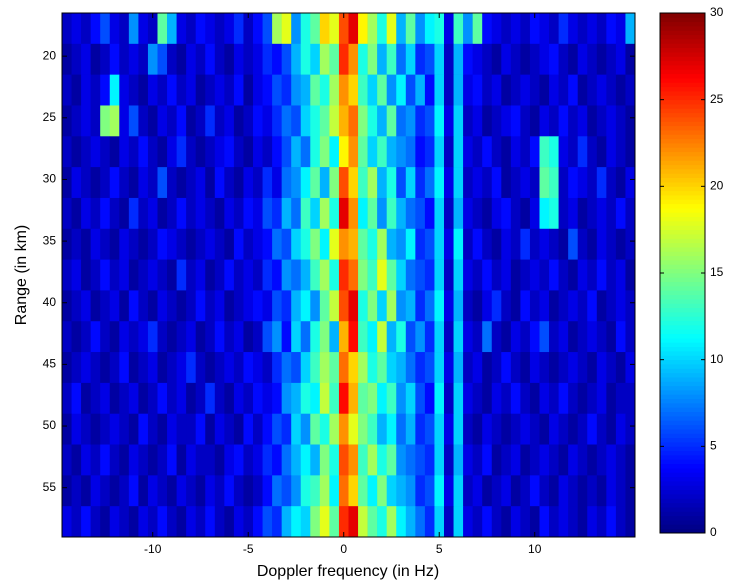 Image resolution: width=733 pixels, height=583 pixels. Describe the element at coordinates (50, 487) in the screenshot. I see `y-tick-label: 55` at that location.